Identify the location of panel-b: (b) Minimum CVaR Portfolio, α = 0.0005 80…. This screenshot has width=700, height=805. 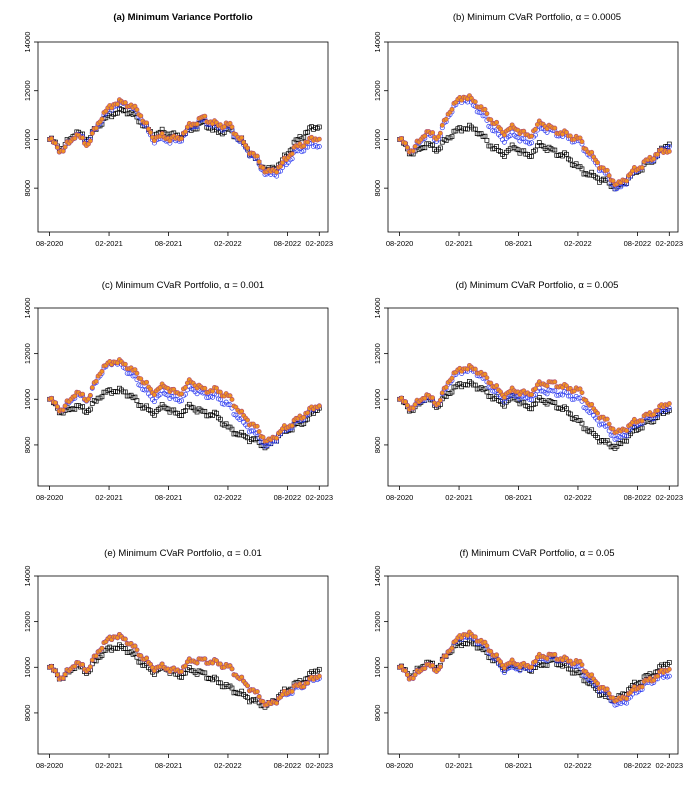
(528, 130).